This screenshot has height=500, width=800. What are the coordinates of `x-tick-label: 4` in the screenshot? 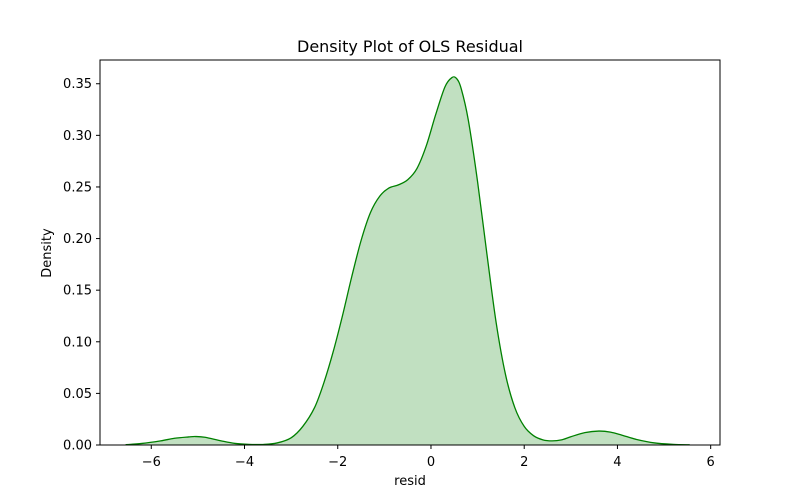 It's located at (617, 462).